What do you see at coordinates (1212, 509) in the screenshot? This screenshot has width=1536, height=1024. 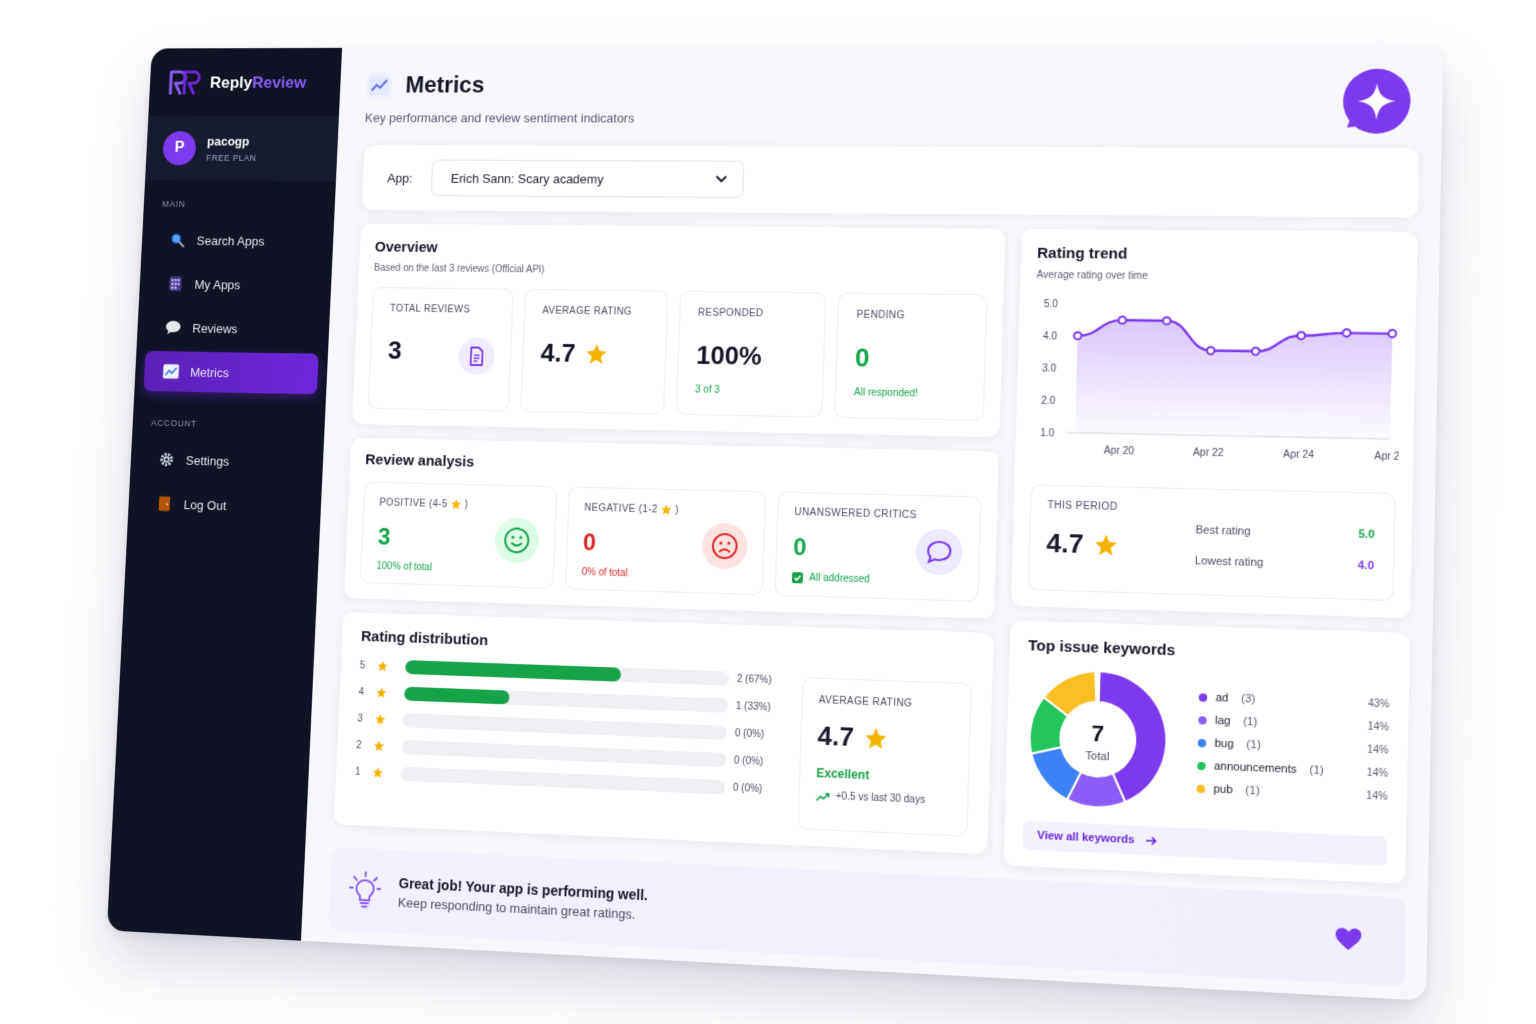 I see `period-label: THIS PERIOD` at bounding box center [1212, 509].